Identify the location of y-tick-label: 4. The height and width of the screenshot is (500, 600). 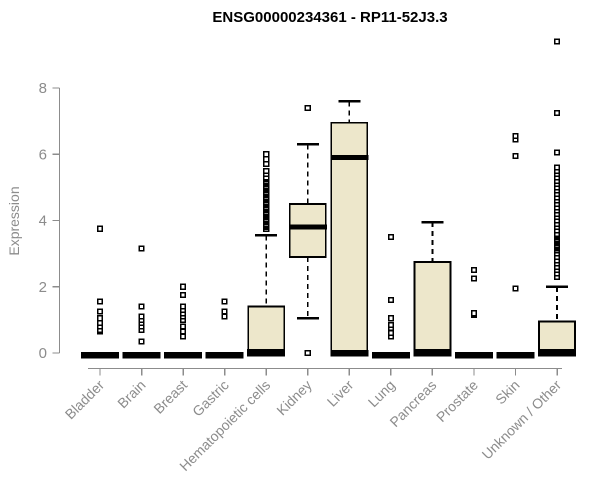
(43, 221).